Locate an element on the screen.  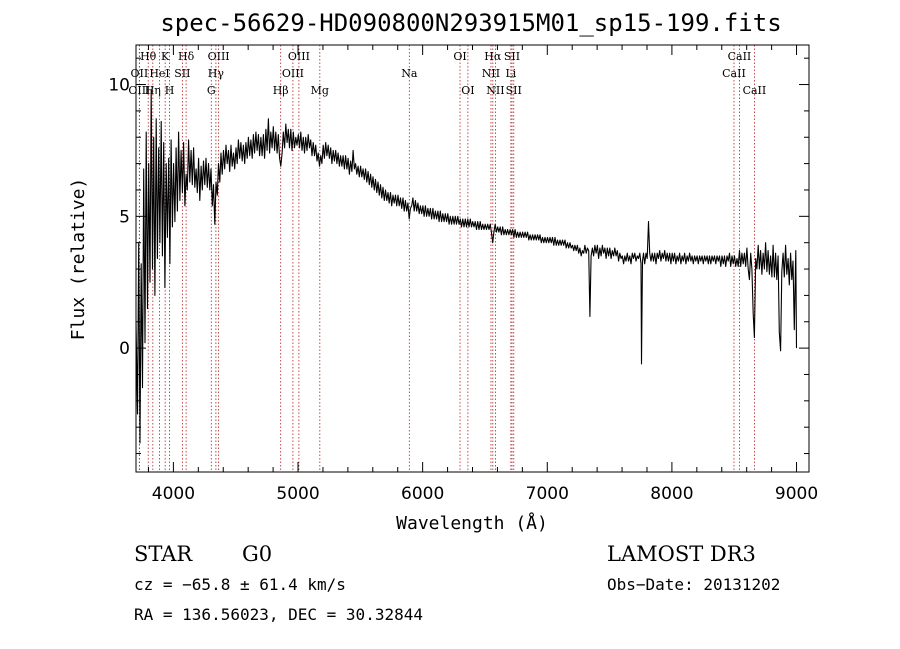
line-label-23: Li is located at coordinates (510, 73).